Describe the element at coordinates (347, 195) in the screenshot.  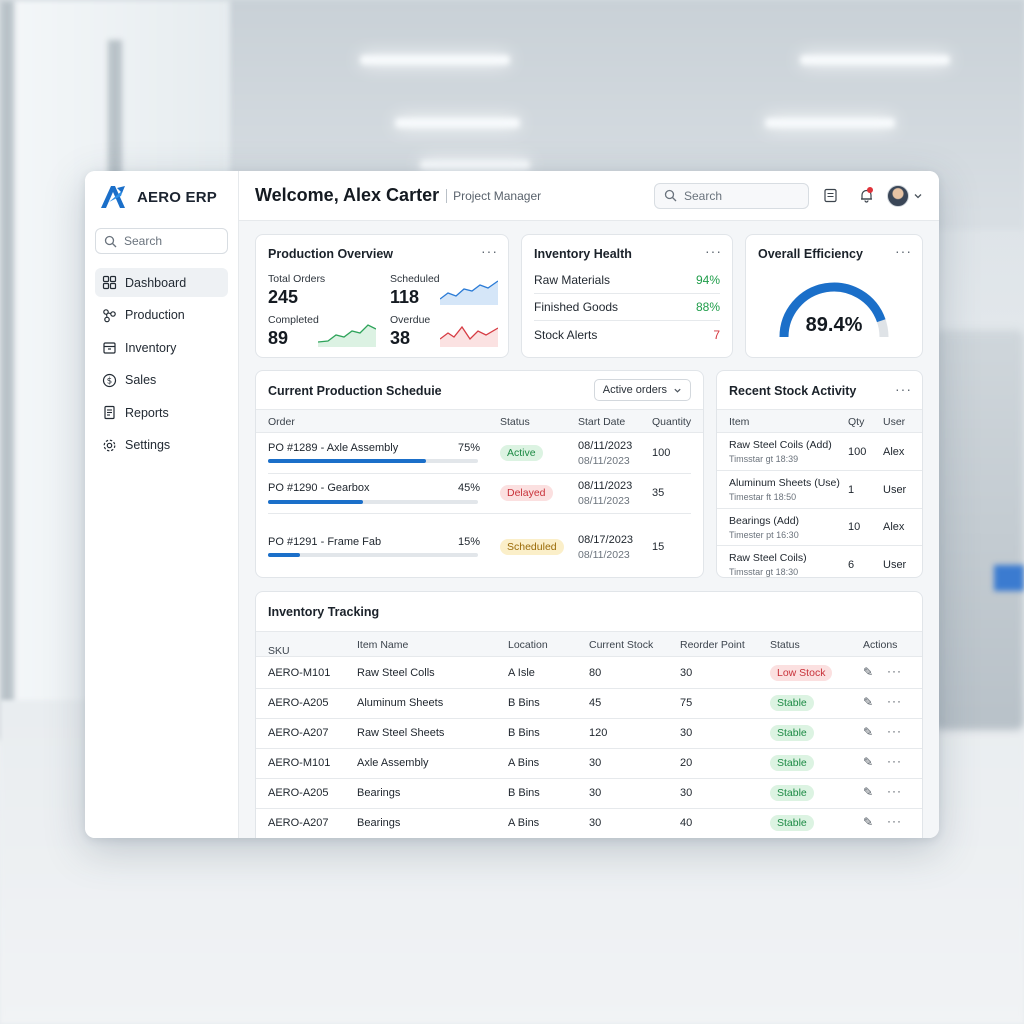
I see `page-title: Welcome, Alex Carter` at that location.